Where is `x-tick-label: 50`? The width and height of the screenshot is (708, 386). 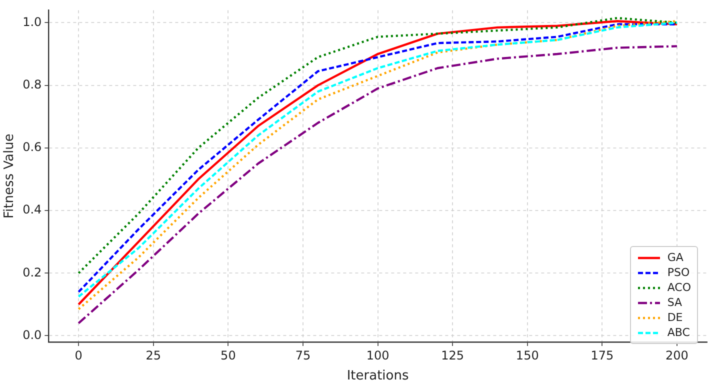 x-tick-label: 50 is located at coordinates (228, 355).